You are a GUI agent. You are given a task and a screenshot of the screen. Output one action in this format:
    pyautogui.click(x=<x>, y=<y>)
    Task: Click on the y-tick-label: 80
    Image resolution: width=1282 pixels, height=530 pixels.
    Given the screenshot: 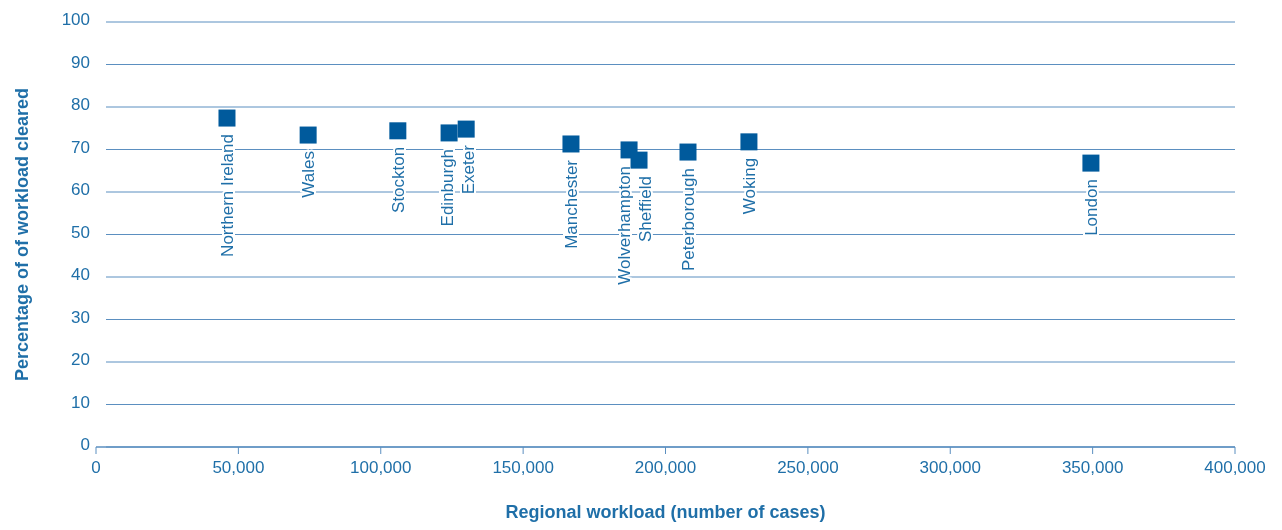 What is the action you would take?
    pyautogui.click(x=80, y=104)
    